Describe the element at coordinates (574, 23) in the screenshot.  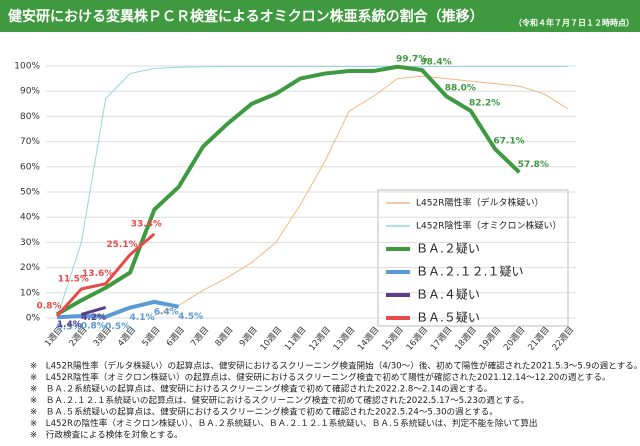
I see `chart-subtitle: （令和４年７月７日１２時時点）` at that location.